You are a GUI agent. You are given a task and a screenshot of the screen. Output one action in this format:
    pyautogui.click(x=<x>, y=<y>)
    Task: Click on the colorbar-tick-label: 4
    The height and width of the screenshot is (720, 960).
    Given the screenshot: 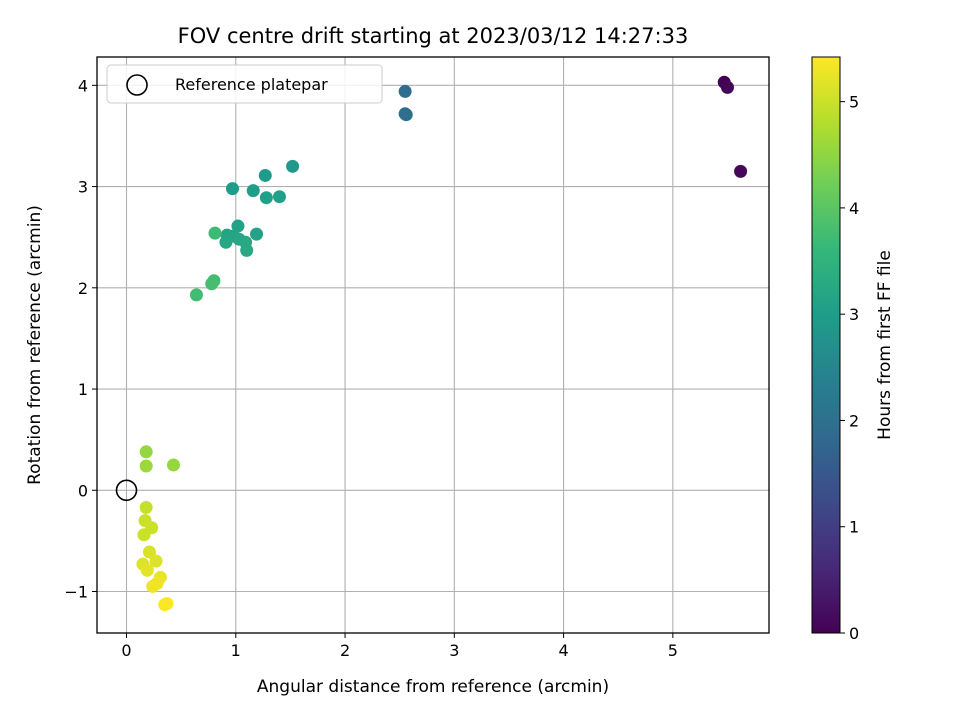 What is the action you would take?
    pyautogui.click(x=854, y=208)
    